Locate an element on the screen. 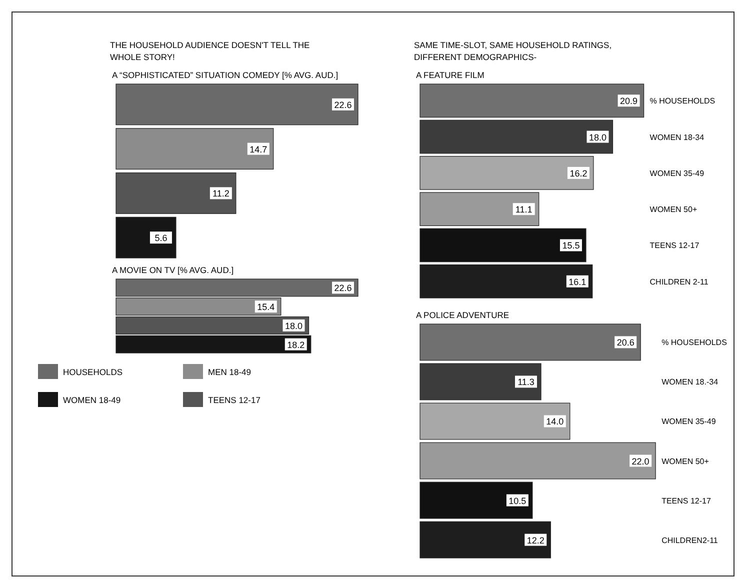 The image size is (746, 588). text: A “SOPHISTICATED” SITUATION COMEDY [% AVG. AUD.] is located at coordinates (225, 75).